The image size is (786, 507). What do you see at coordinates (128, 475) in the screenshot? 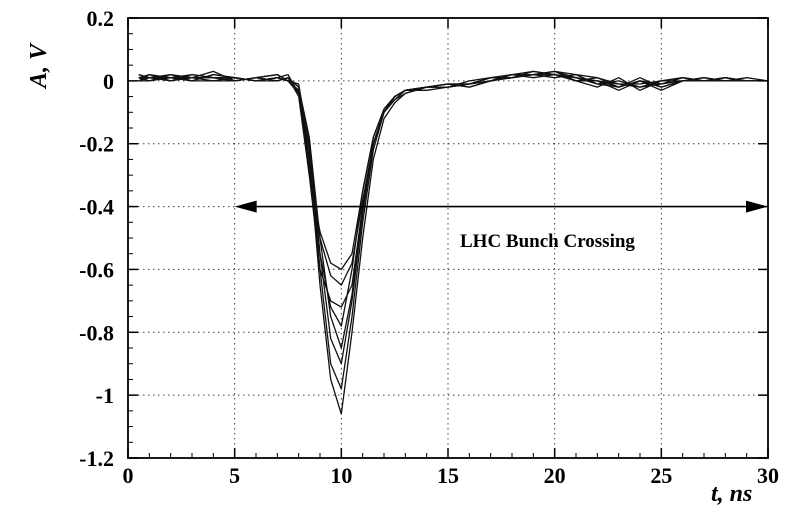
I see `x-tick-label: 0` at bounding box center [128, 475].